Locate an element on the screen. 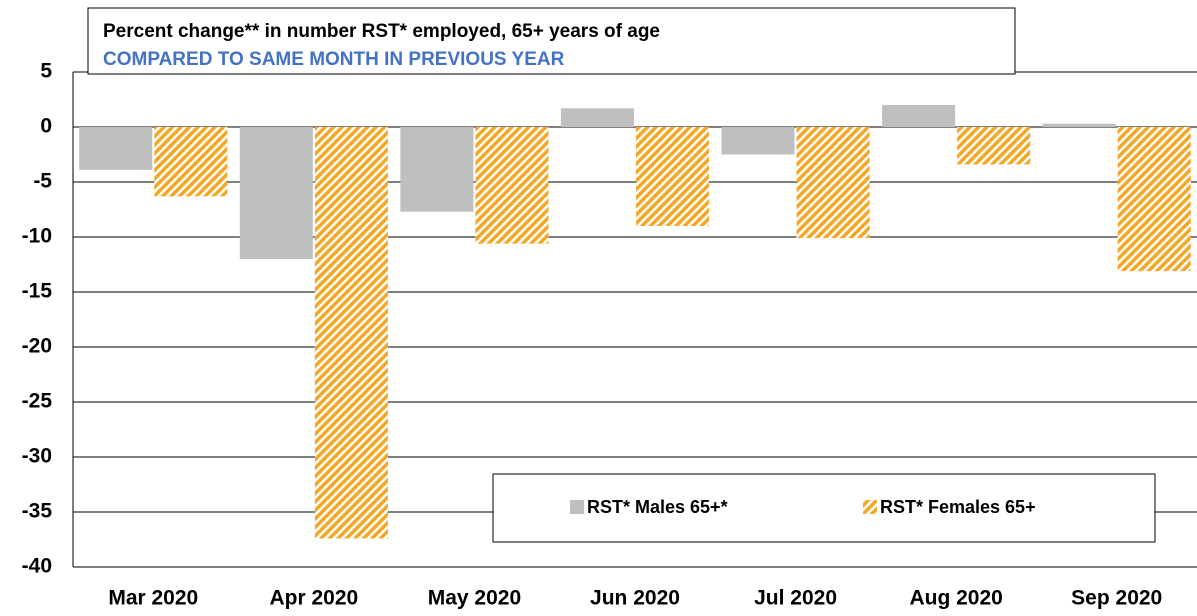 The width and height of the screenshot is (1197, 616). y-tick-label: -20 is located at coordinates (37, 346).